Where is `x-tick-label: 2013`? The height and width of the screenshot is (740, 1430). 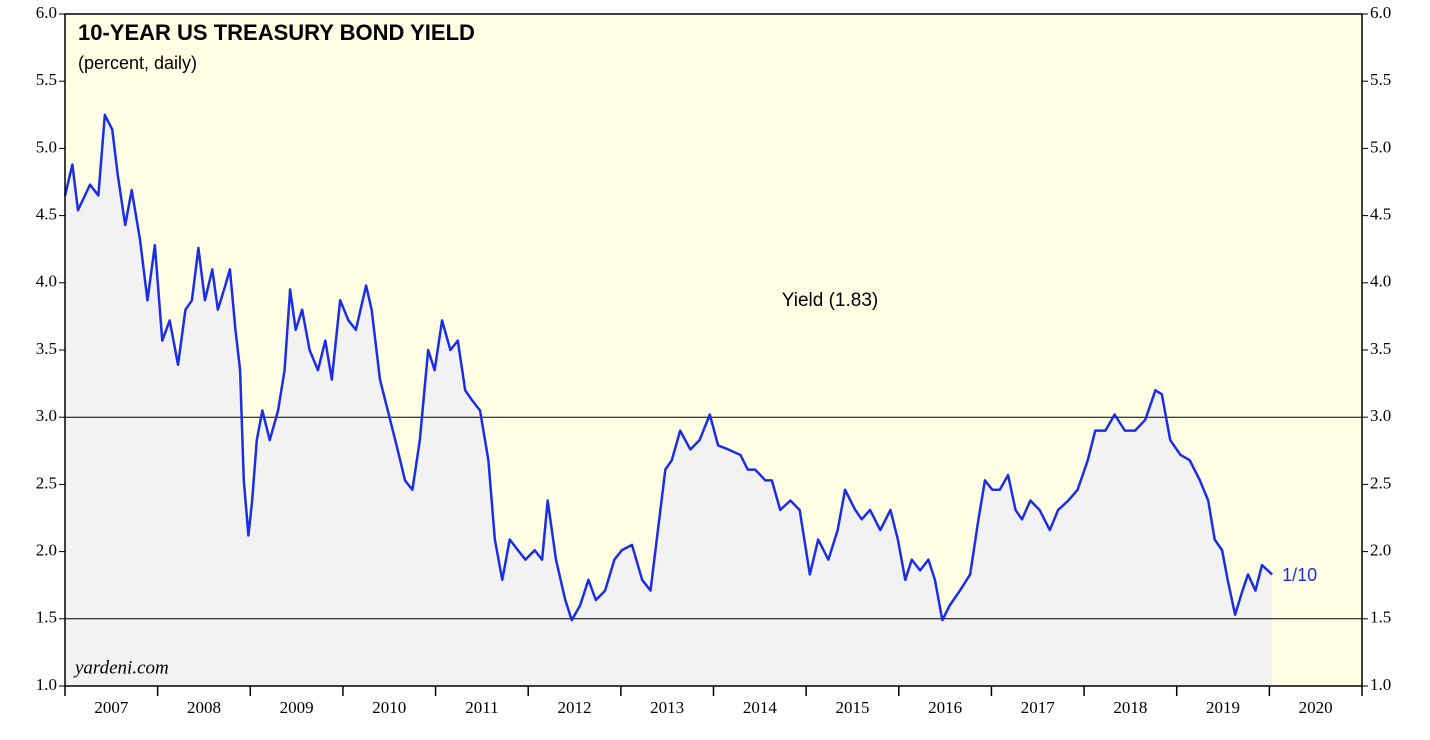 x-tick-label: 2013 is located at coordinates (667, 707).